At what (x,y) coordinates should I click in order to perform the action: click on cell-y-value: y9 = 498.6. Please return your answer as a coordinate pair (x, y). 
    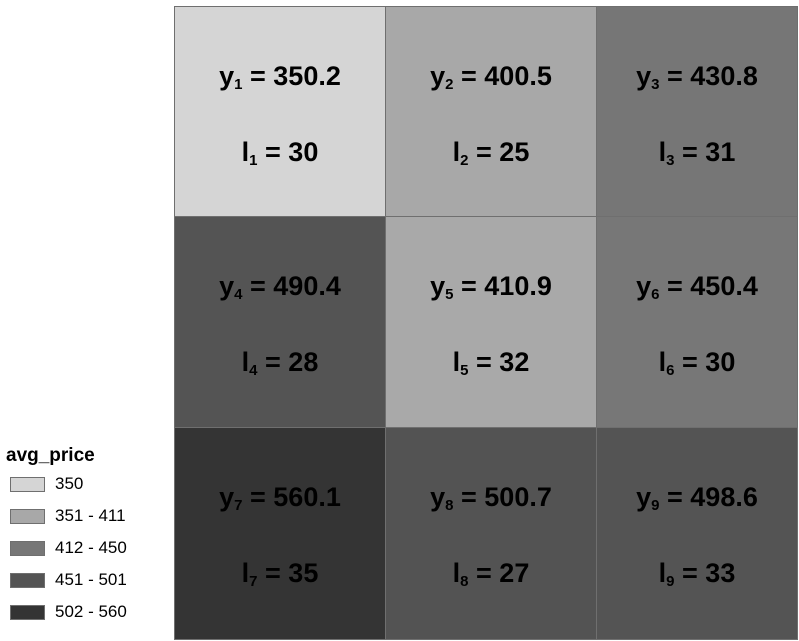
    Looking at the image, I should click on (697, 498).